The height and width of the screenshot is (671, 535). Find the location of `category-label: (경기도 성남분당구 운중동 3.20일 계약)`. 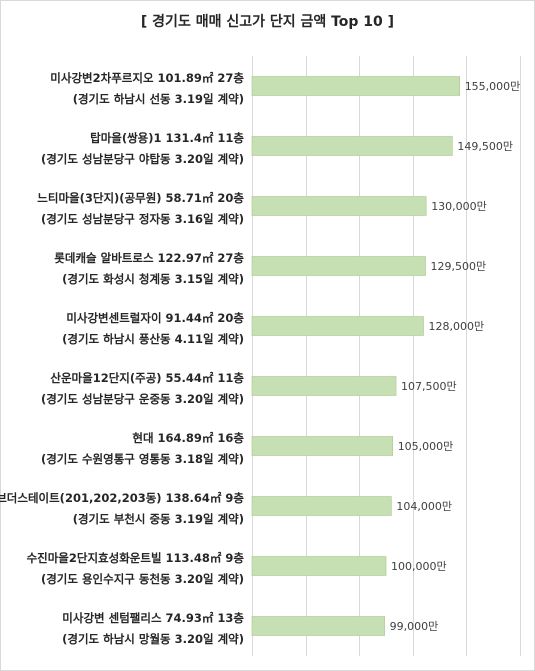

category-label: (경기도 성남분당구 운중동 3.20일 계약) is located at coordinates (142, 399).